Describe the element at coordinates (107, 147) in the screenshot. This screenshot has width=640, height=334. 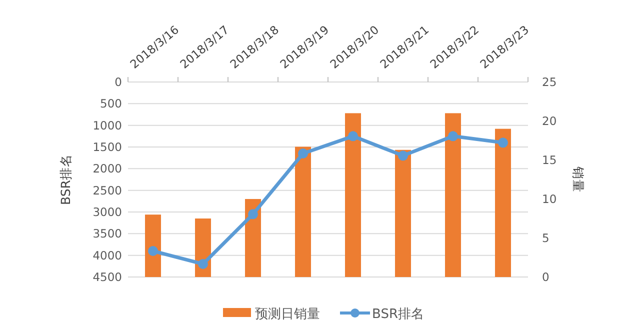
I see `y-tick-label: 1500` at that location.